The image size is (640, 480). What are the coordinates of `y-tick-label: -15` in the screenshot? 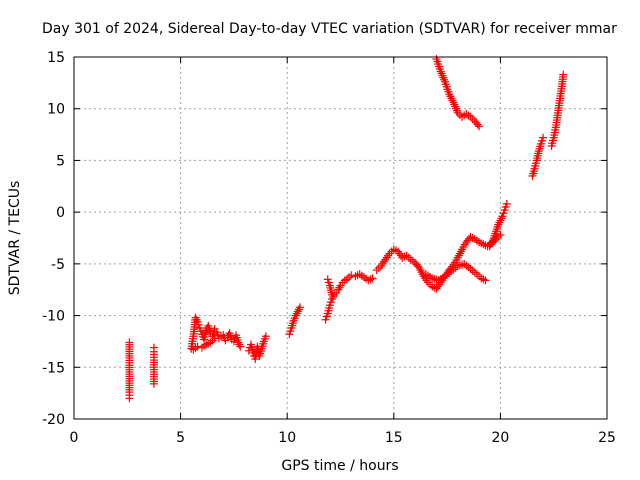 It's located at (53, 368).